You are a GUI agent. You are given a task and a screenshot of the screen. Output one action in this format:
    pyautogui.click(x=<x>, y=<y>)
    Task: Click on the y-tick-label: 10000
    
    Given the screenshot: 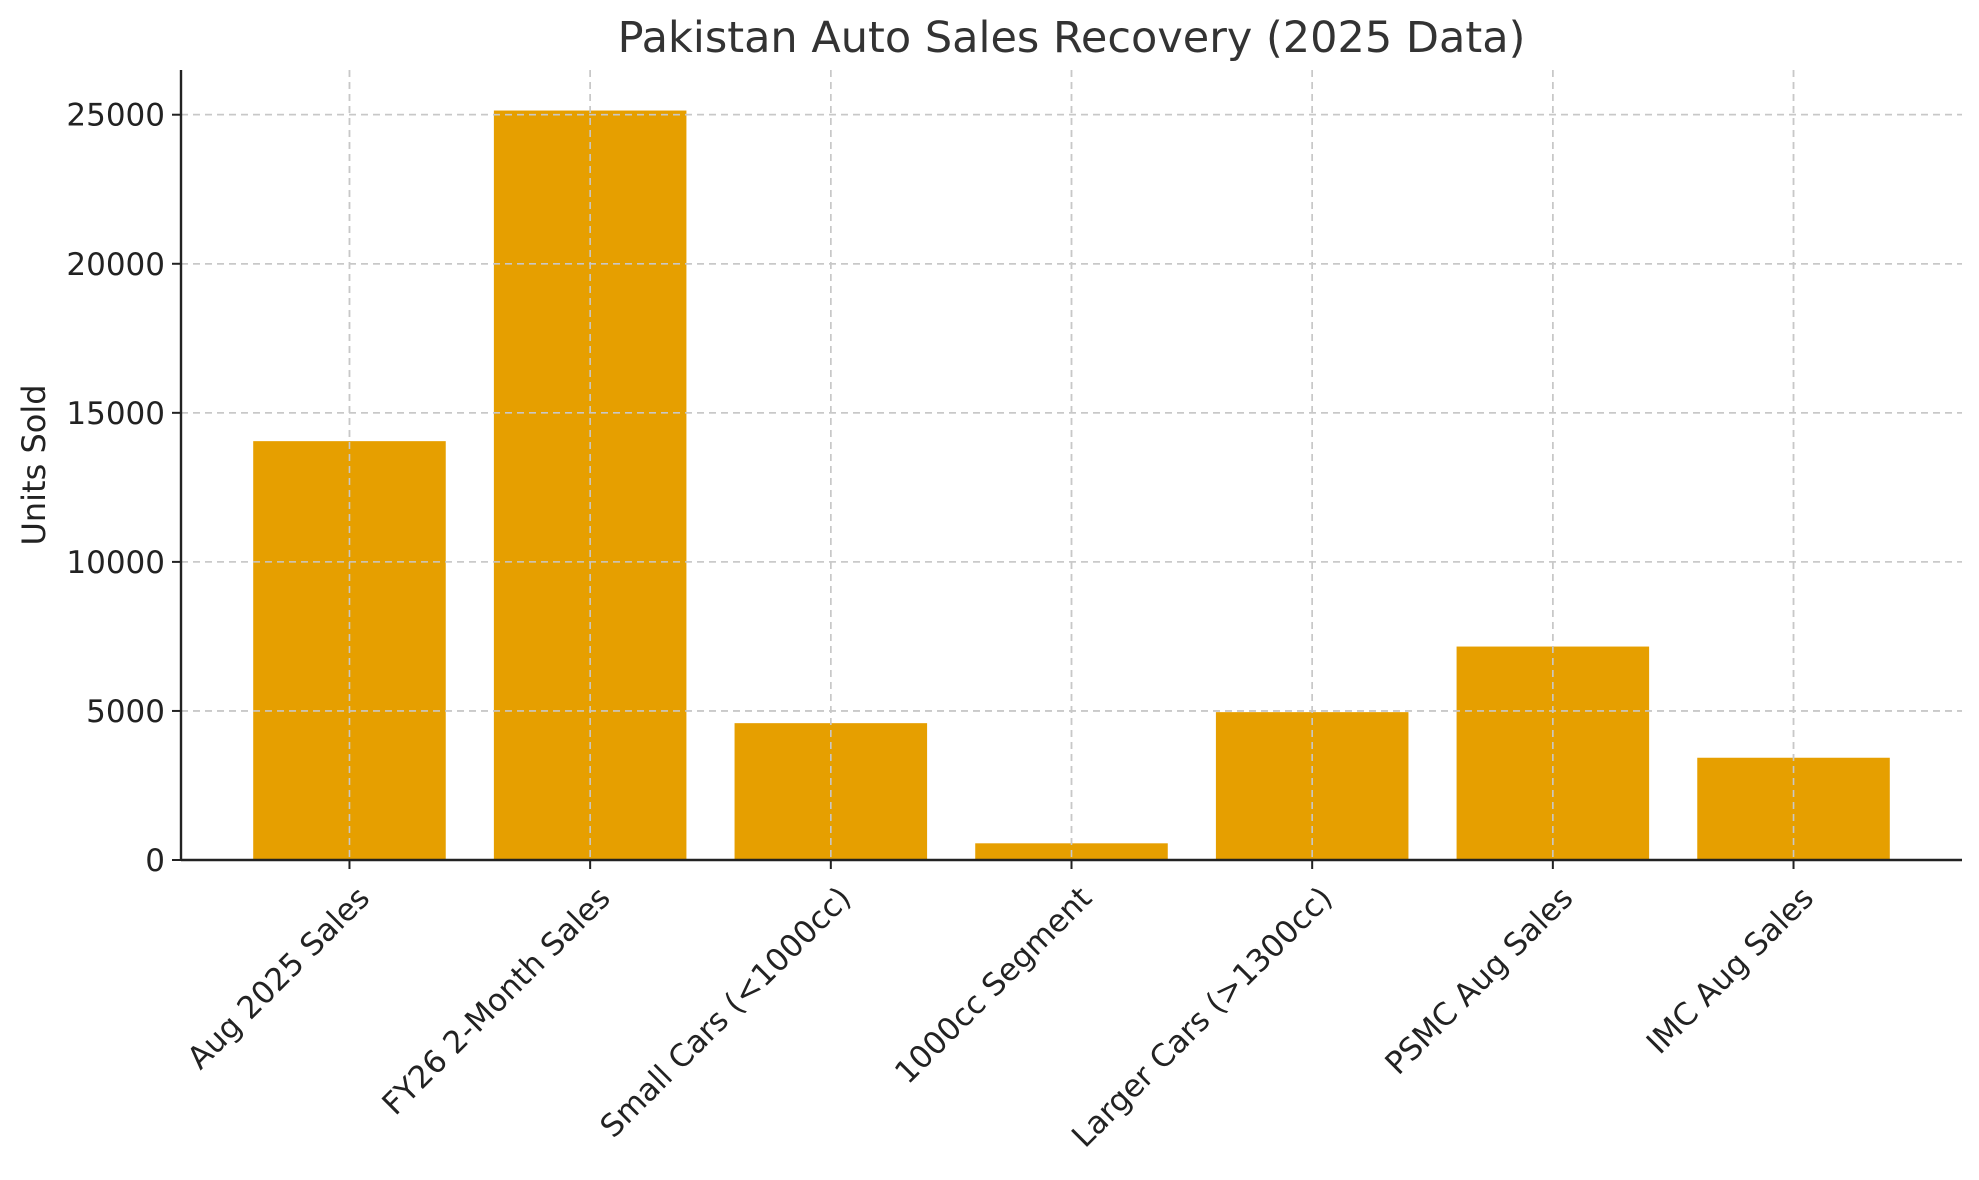 What is the action you would take?
    pyautogui.click(x=115, y=563)
    